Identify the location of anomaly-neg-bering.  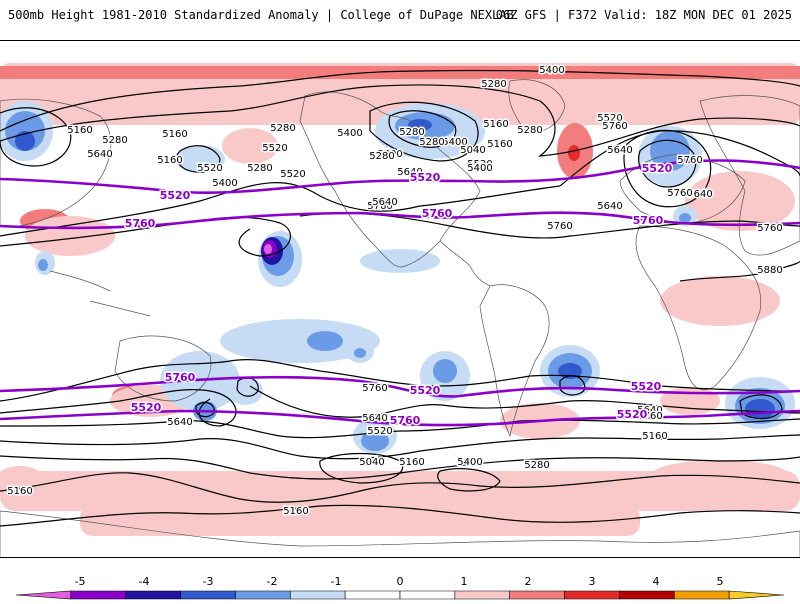
(200, 159).